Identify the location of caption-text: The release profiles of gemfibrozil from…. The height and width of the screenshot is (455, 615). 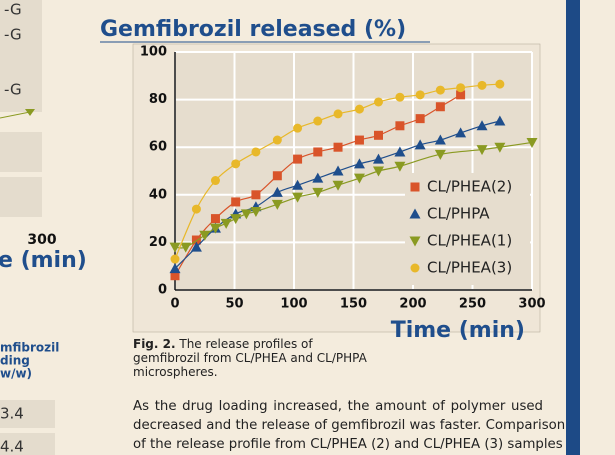
(250, 358).